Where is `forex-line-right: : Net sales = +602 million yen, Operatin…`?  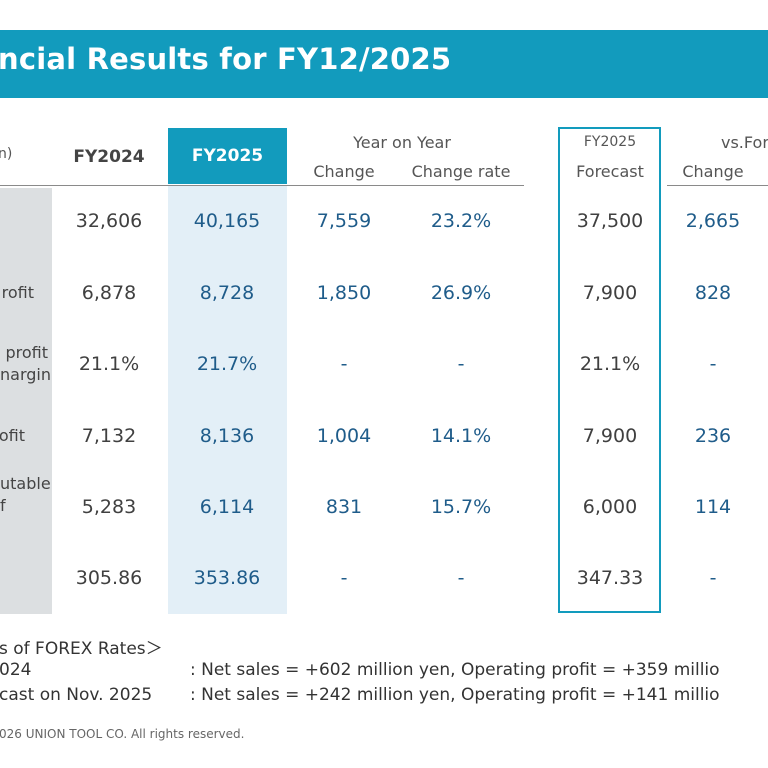
forex-line-right: : Net sales = +602 million yen, Operatin… is located at coordinates (455, 670).